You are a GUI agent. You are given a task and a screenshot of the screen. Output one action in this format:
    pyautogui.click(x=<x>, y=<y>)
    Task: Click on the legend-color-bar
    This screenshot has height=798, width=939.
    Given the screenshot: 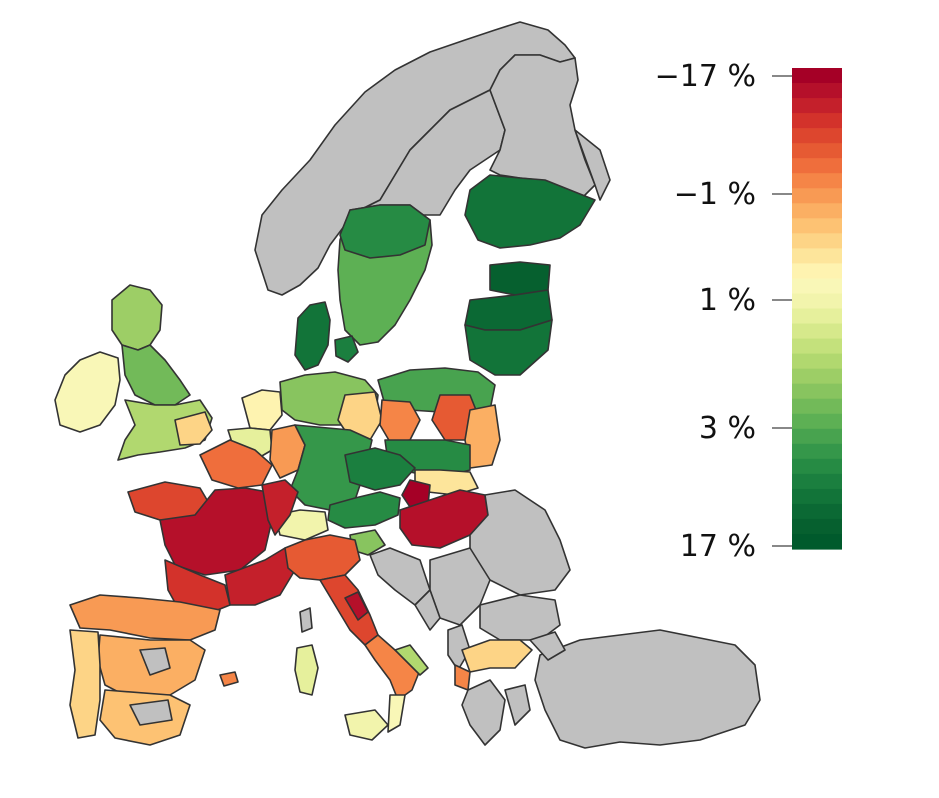 What is the action you would take?
    pyautogui.click(x=817, y=309)
    